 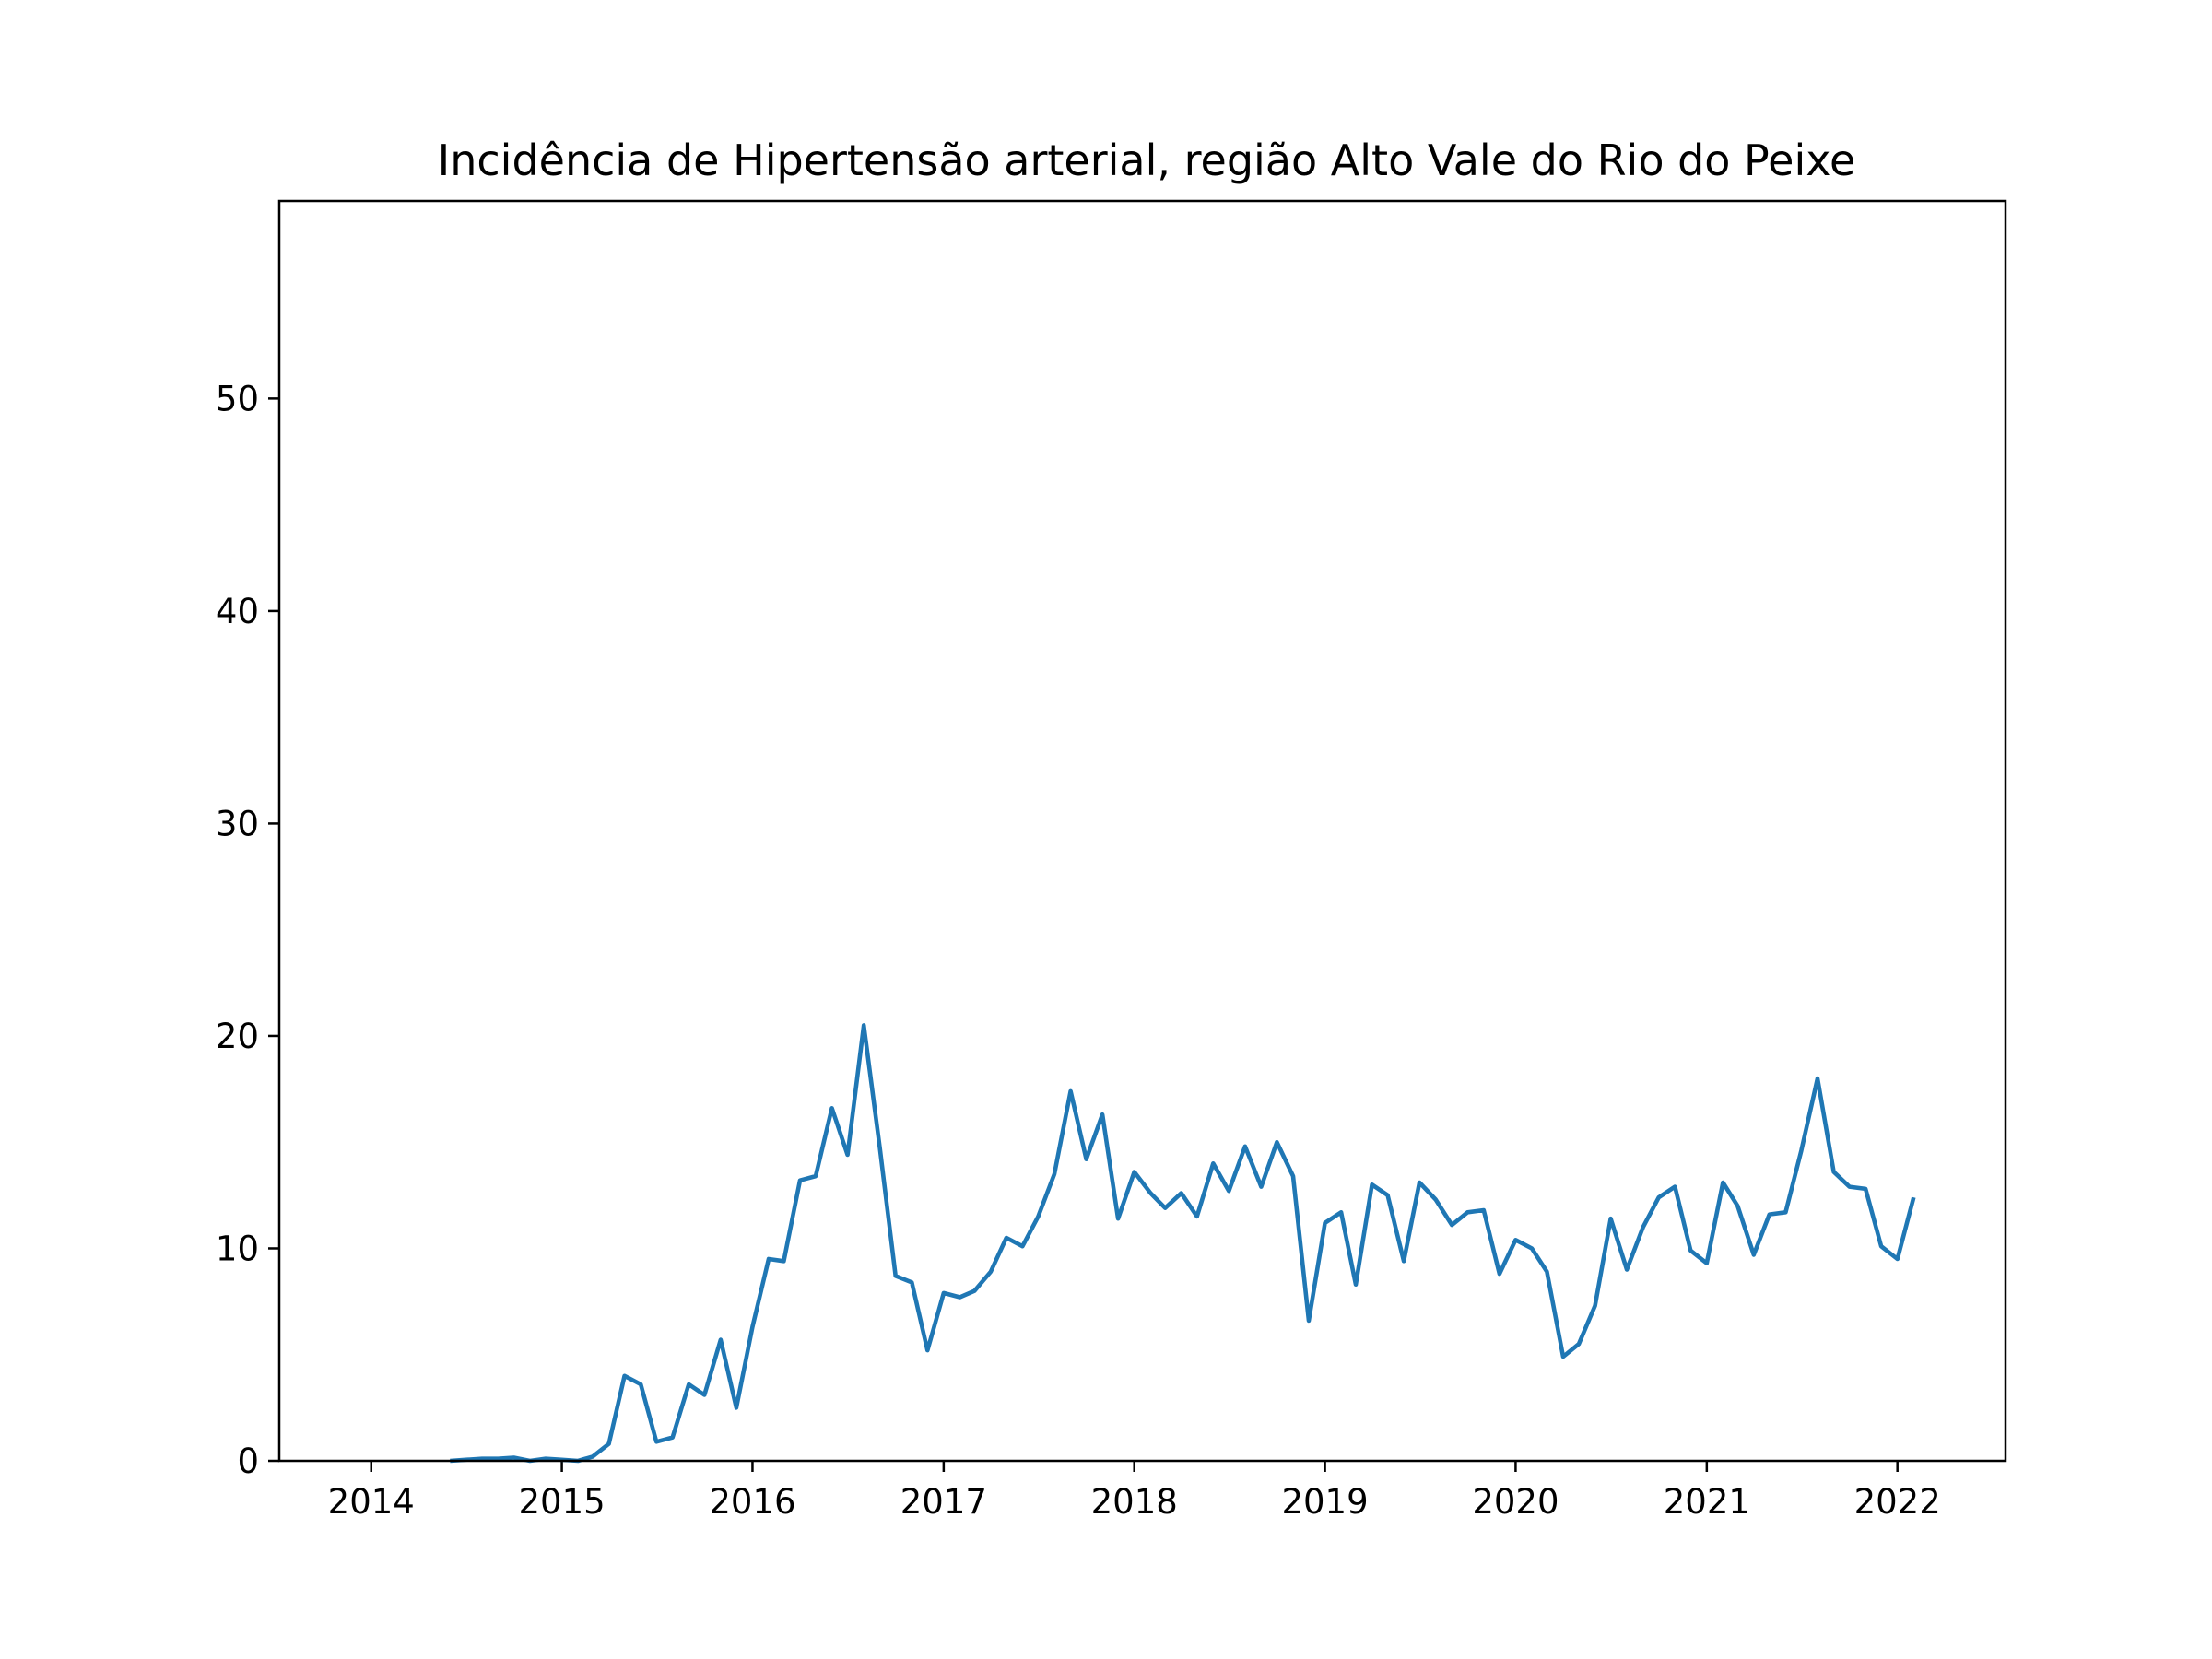 What do you see at coordinates (371, 1502) in the screenshot?
I see `x-tick-label: 2014` at bounding box center [371, 1502].